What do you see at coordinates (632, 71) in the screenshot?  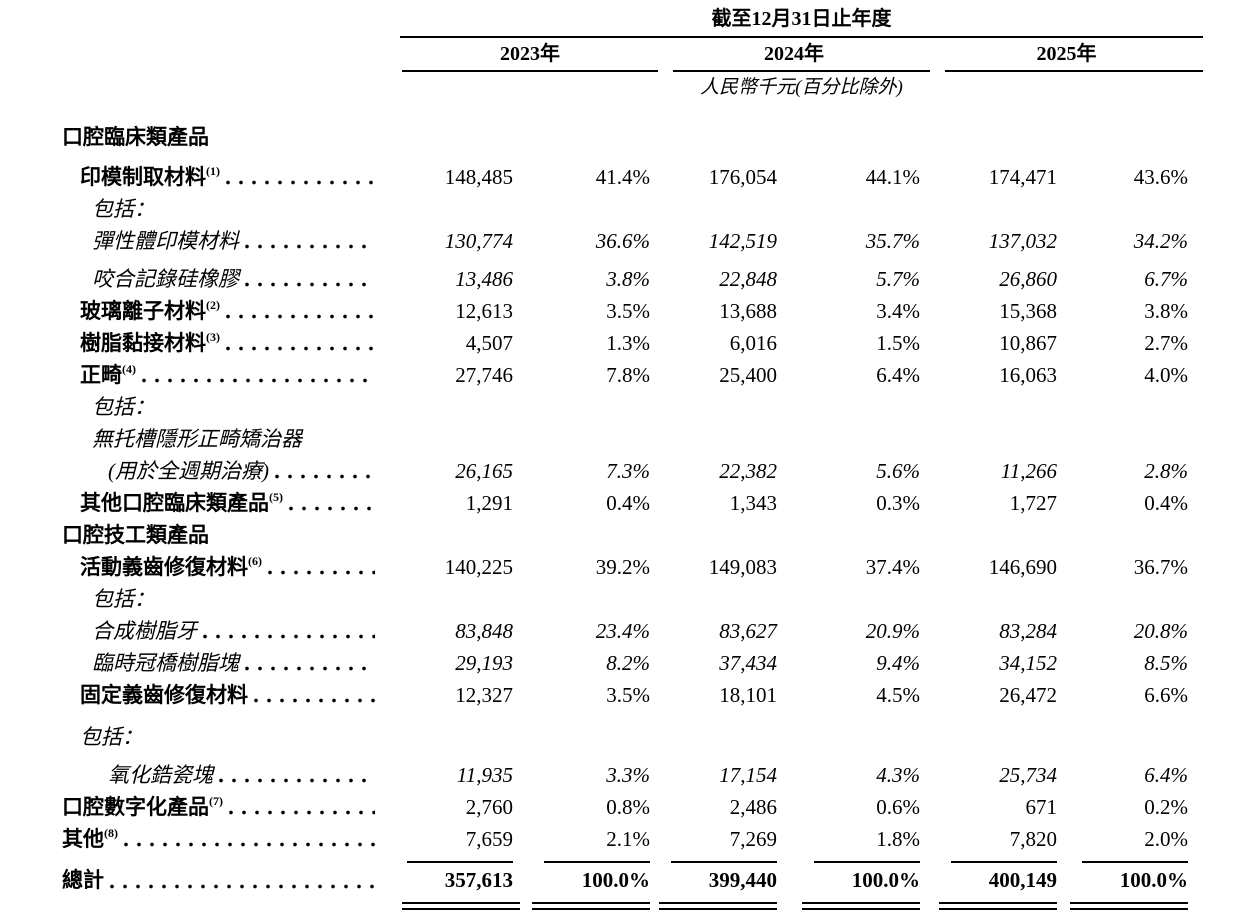 I see `year-group-rules` at bounding box center [632, 71].